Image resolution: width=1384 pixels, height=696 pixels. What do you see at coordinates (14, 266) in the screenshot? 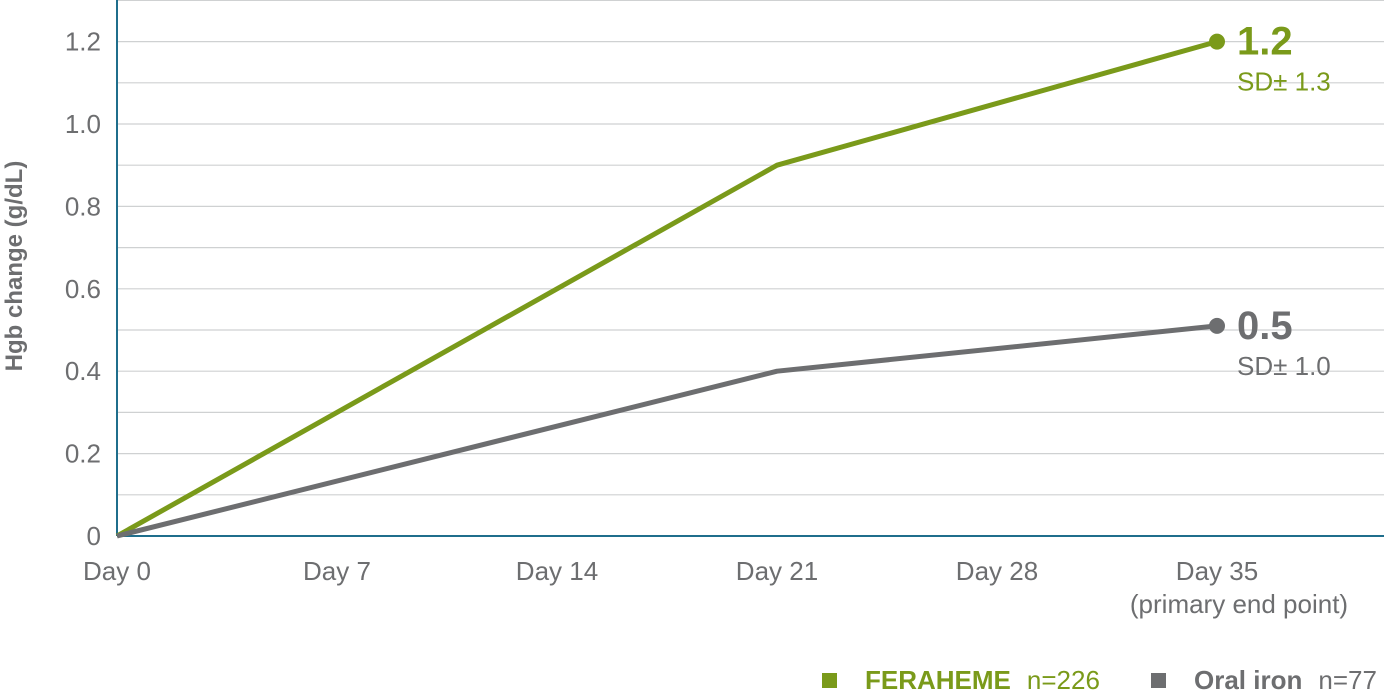
I see `y-axis-label: Hgb change (g/dL)` at bounding box center [14, 266].